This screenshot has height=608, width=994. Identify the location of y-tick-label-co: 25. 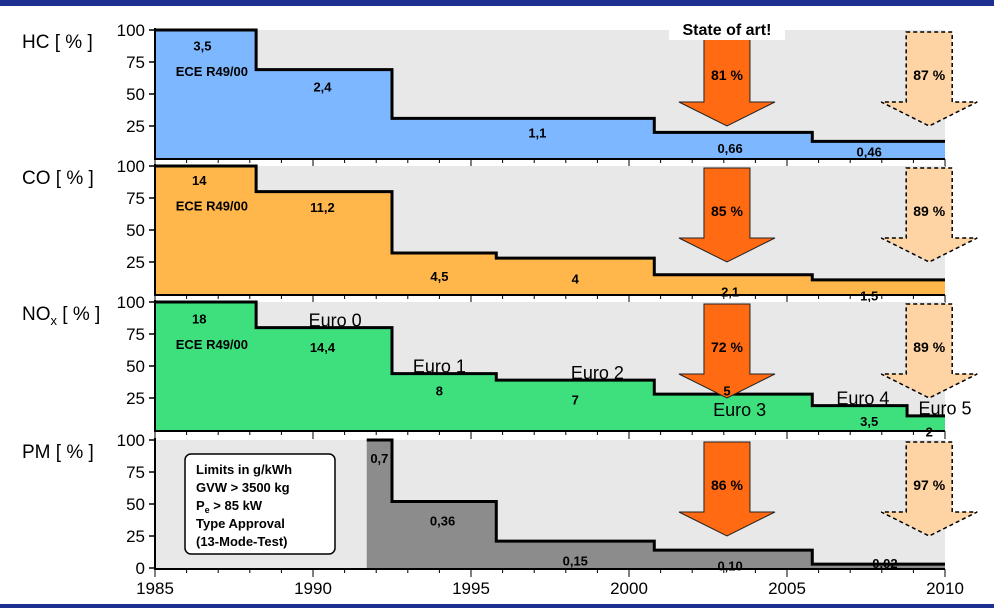
(135, 262).